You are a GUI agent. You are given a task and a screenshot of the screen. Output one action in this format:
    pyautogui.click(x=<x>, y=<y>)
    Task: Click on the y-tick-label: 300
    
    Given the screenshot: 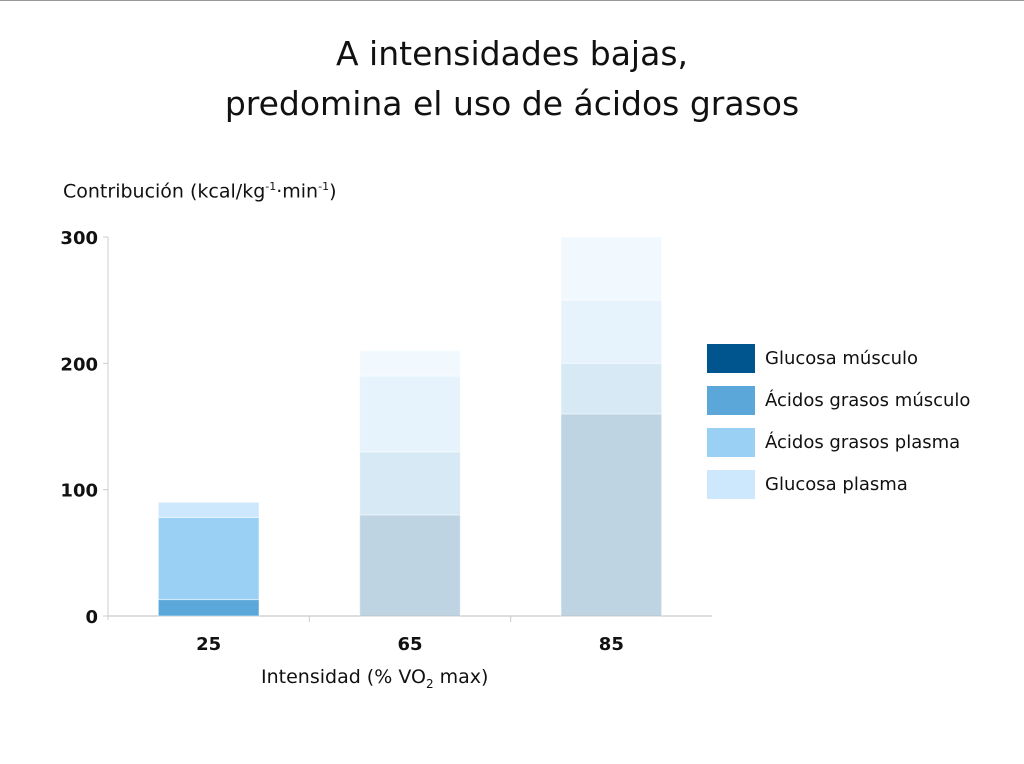 What is the action you would take?
    pyautogui.click(x=79, y=238)
    